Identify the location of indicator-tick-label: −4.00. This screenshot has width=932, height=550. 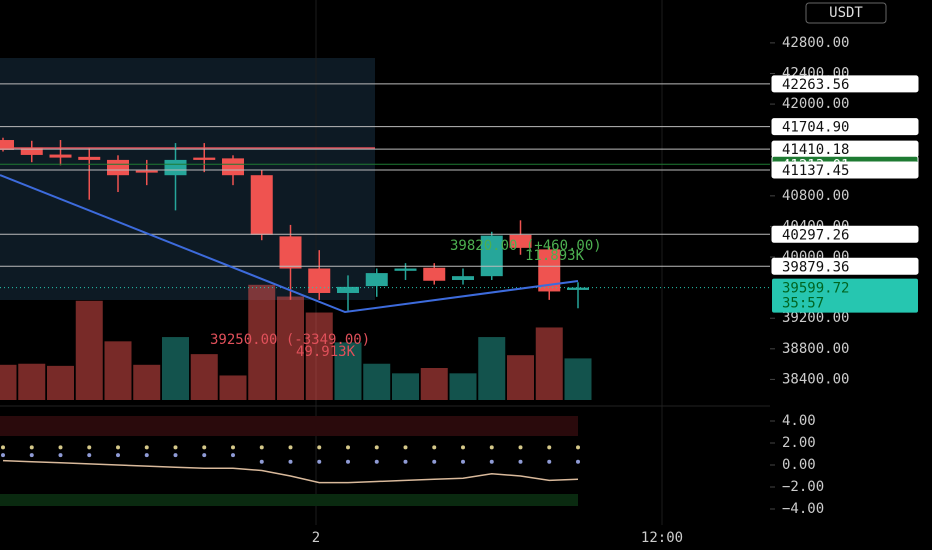
(803, 509).